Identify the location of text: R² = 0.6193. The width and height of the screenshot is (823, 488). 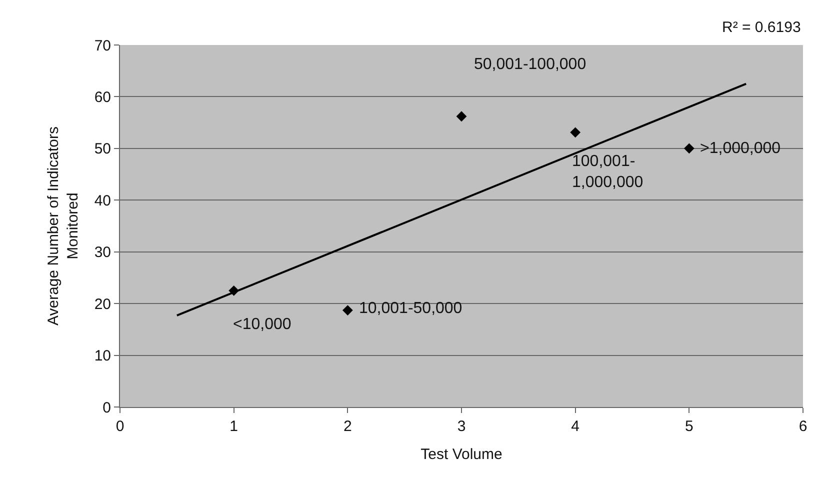
(761, 27).